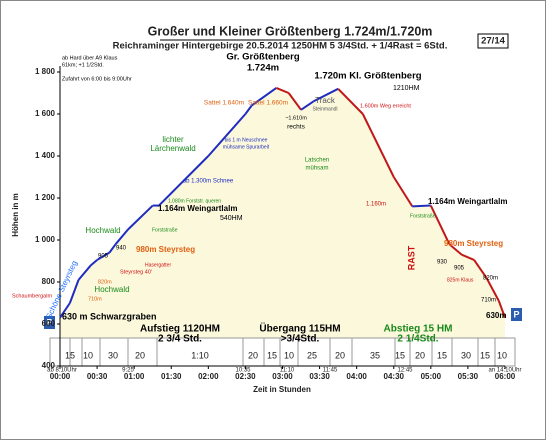 The image size is (546, 440). What do you see at coordinates (376, 205) in the screenshot?
I see `annotation: 1.160m` at bounding box center [376, 205].